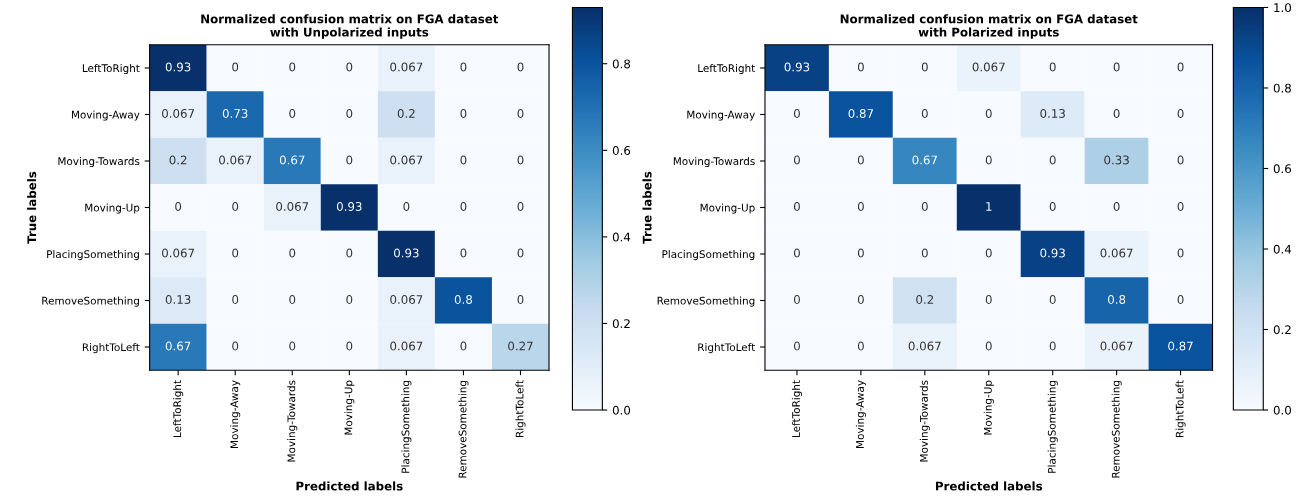  What do you see at coordinates (235, 113) in the screenshot?
I see `data-label: 0.73` at bounding box center [235, 113].